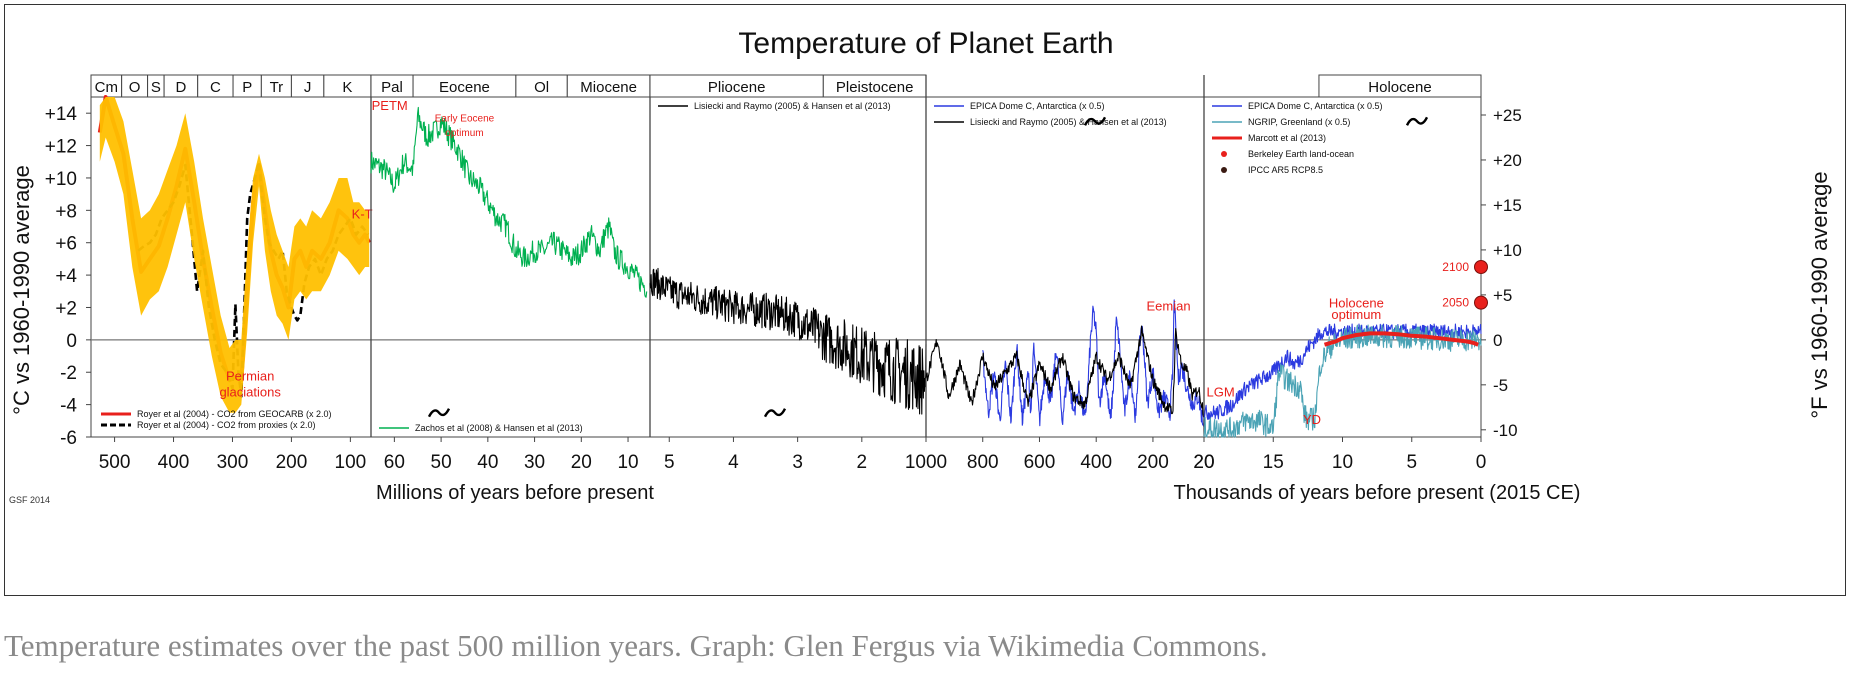 Image resolution: width=1852 pixels, height=680 pixels. Describe the element at coordinates (66, 276) in the screenshot. I see `y-tick-label-left: +4` at that location.